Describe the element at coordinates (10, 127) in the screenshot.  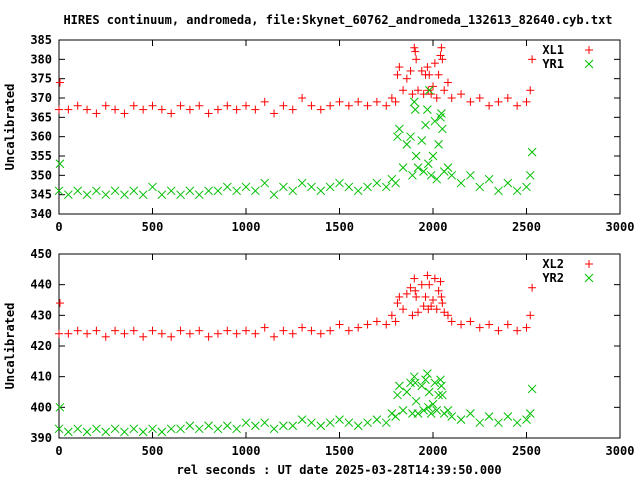
I see `top-y-axis-label: Uncalibrated` at that location.